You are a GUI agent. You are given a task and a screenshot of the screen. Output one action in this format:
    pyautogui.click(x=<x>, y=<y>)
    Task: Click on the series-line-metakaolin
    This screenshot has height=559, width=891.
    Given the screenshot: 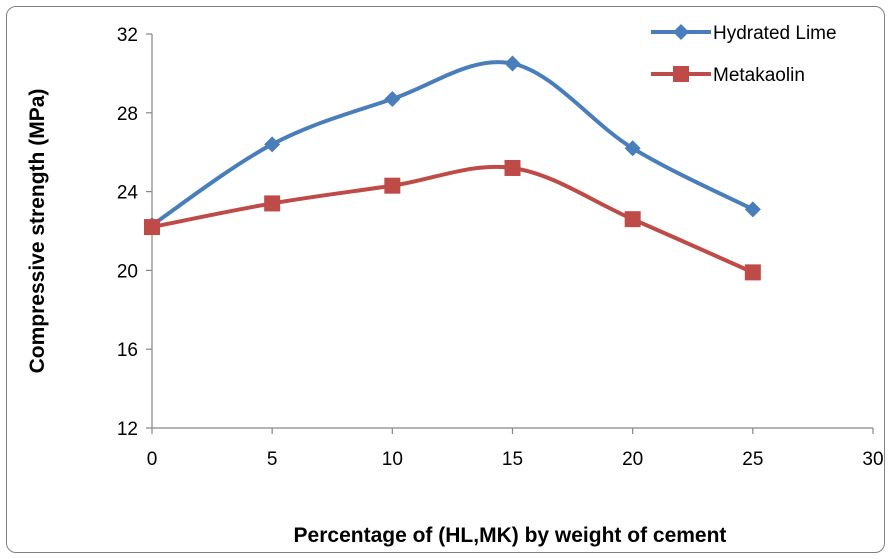 What is the action you would take?
    pyautogui.click(x=452, y=219)
    